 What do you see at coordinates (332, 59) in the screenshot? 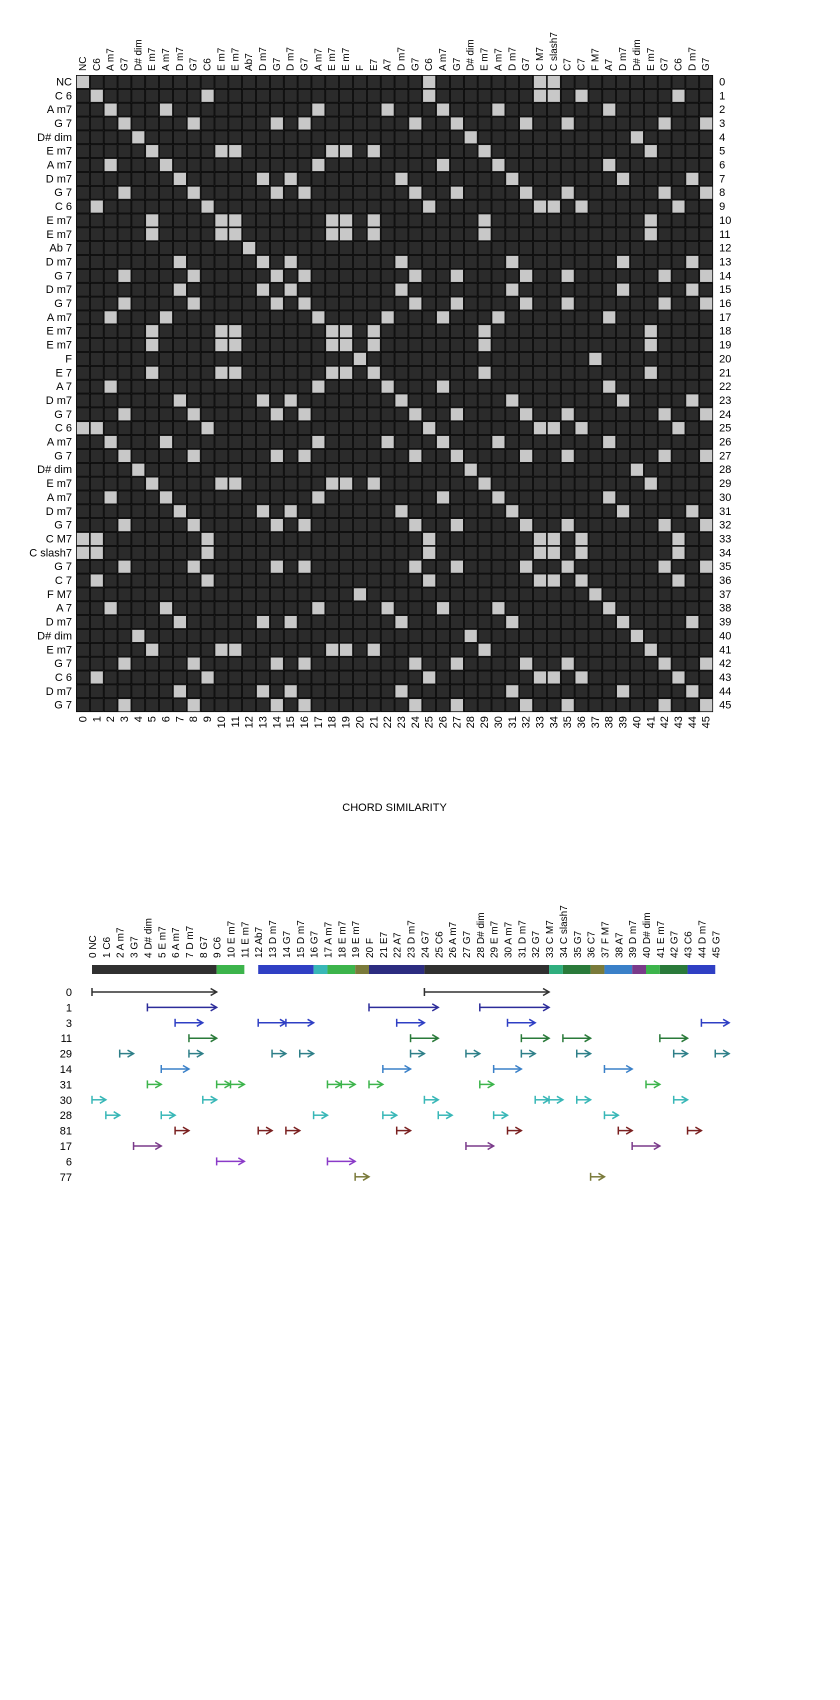
I see `heatmap-top-label: E m7` at bounding box center [332, 59].